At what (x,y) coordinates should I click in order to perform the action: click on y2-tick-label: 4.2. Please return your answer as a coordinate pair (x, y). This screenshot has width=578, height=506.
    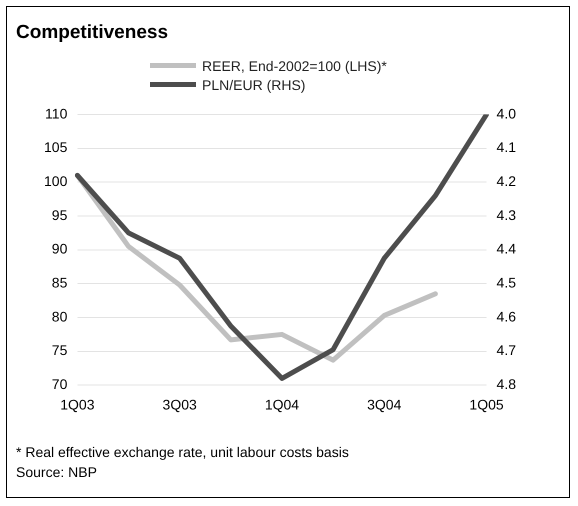
    Looking at the image, I should click on (506, 180).